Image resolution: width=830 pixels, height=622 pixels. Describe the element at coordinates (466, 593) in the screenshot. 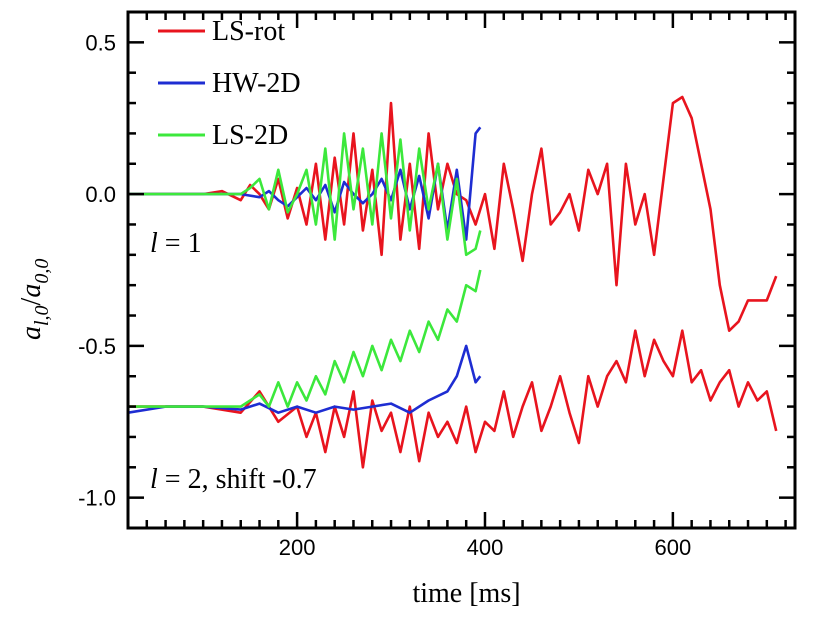

I see `x-axis-label: time [ms]` at that location.